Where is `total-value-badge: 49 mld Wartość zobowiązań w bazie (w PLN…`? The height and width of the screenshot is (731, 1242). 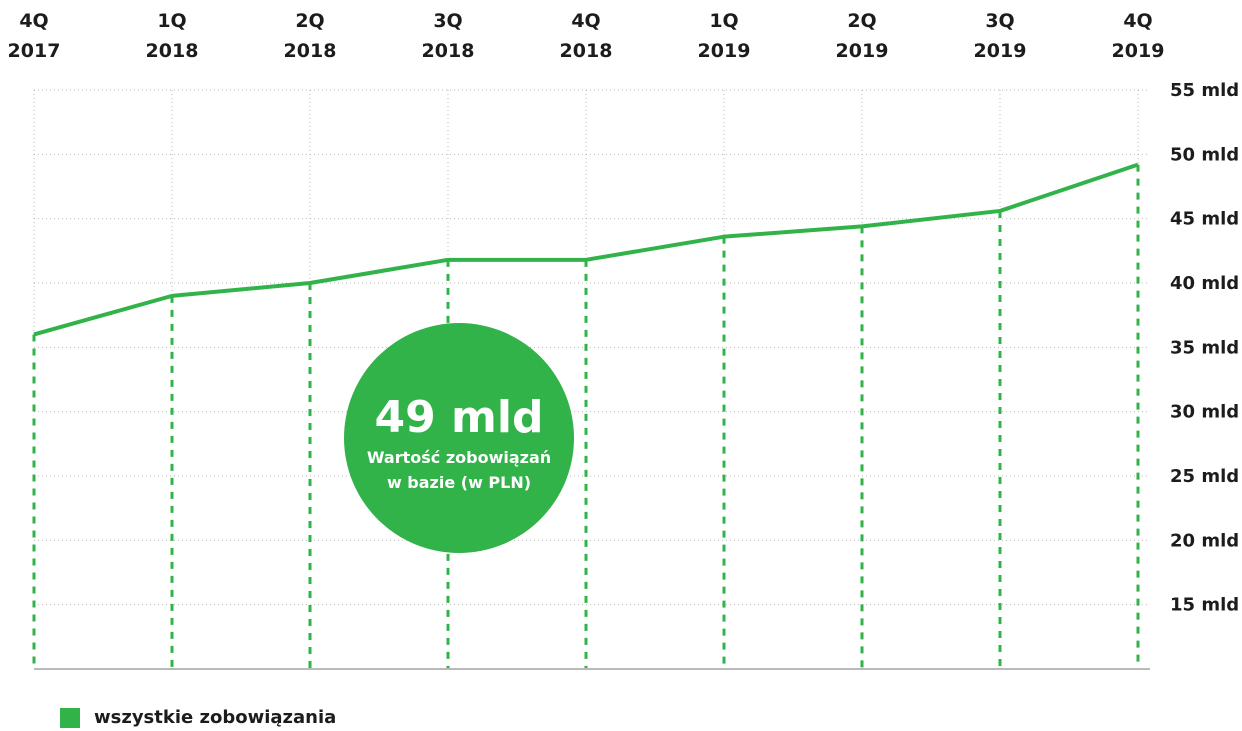
total-value-badge: 49 mld Wartość zobowiązań w bazie (w PLN… is located at coordinates (459, 438).